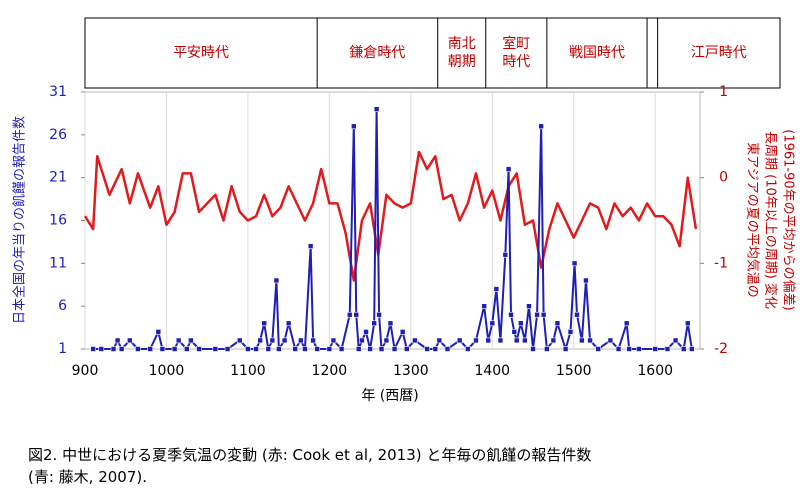 The image size is (800, 502). I want to click on y-tick-label: 1, so click(62, 349).